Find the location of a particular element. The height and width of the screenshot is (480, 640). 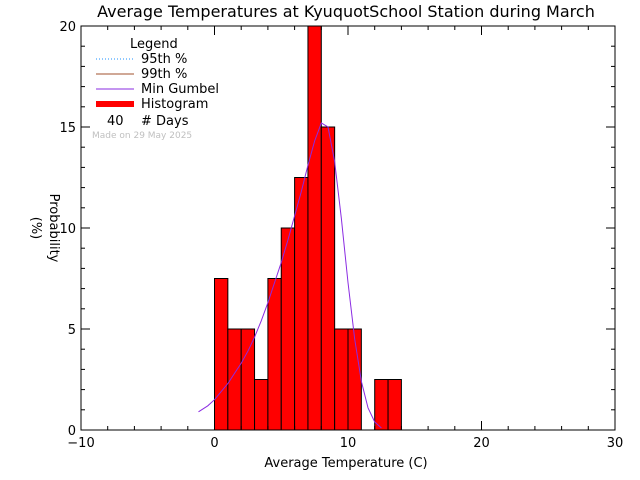

legend-days-label: # Days is located at coordinates (165, 121).